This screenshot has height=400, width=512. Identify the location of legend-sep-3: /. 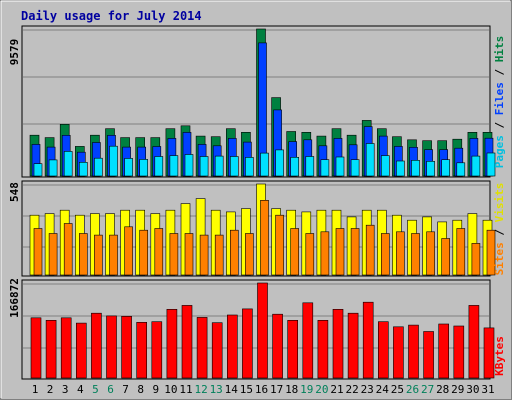
(499, 232).